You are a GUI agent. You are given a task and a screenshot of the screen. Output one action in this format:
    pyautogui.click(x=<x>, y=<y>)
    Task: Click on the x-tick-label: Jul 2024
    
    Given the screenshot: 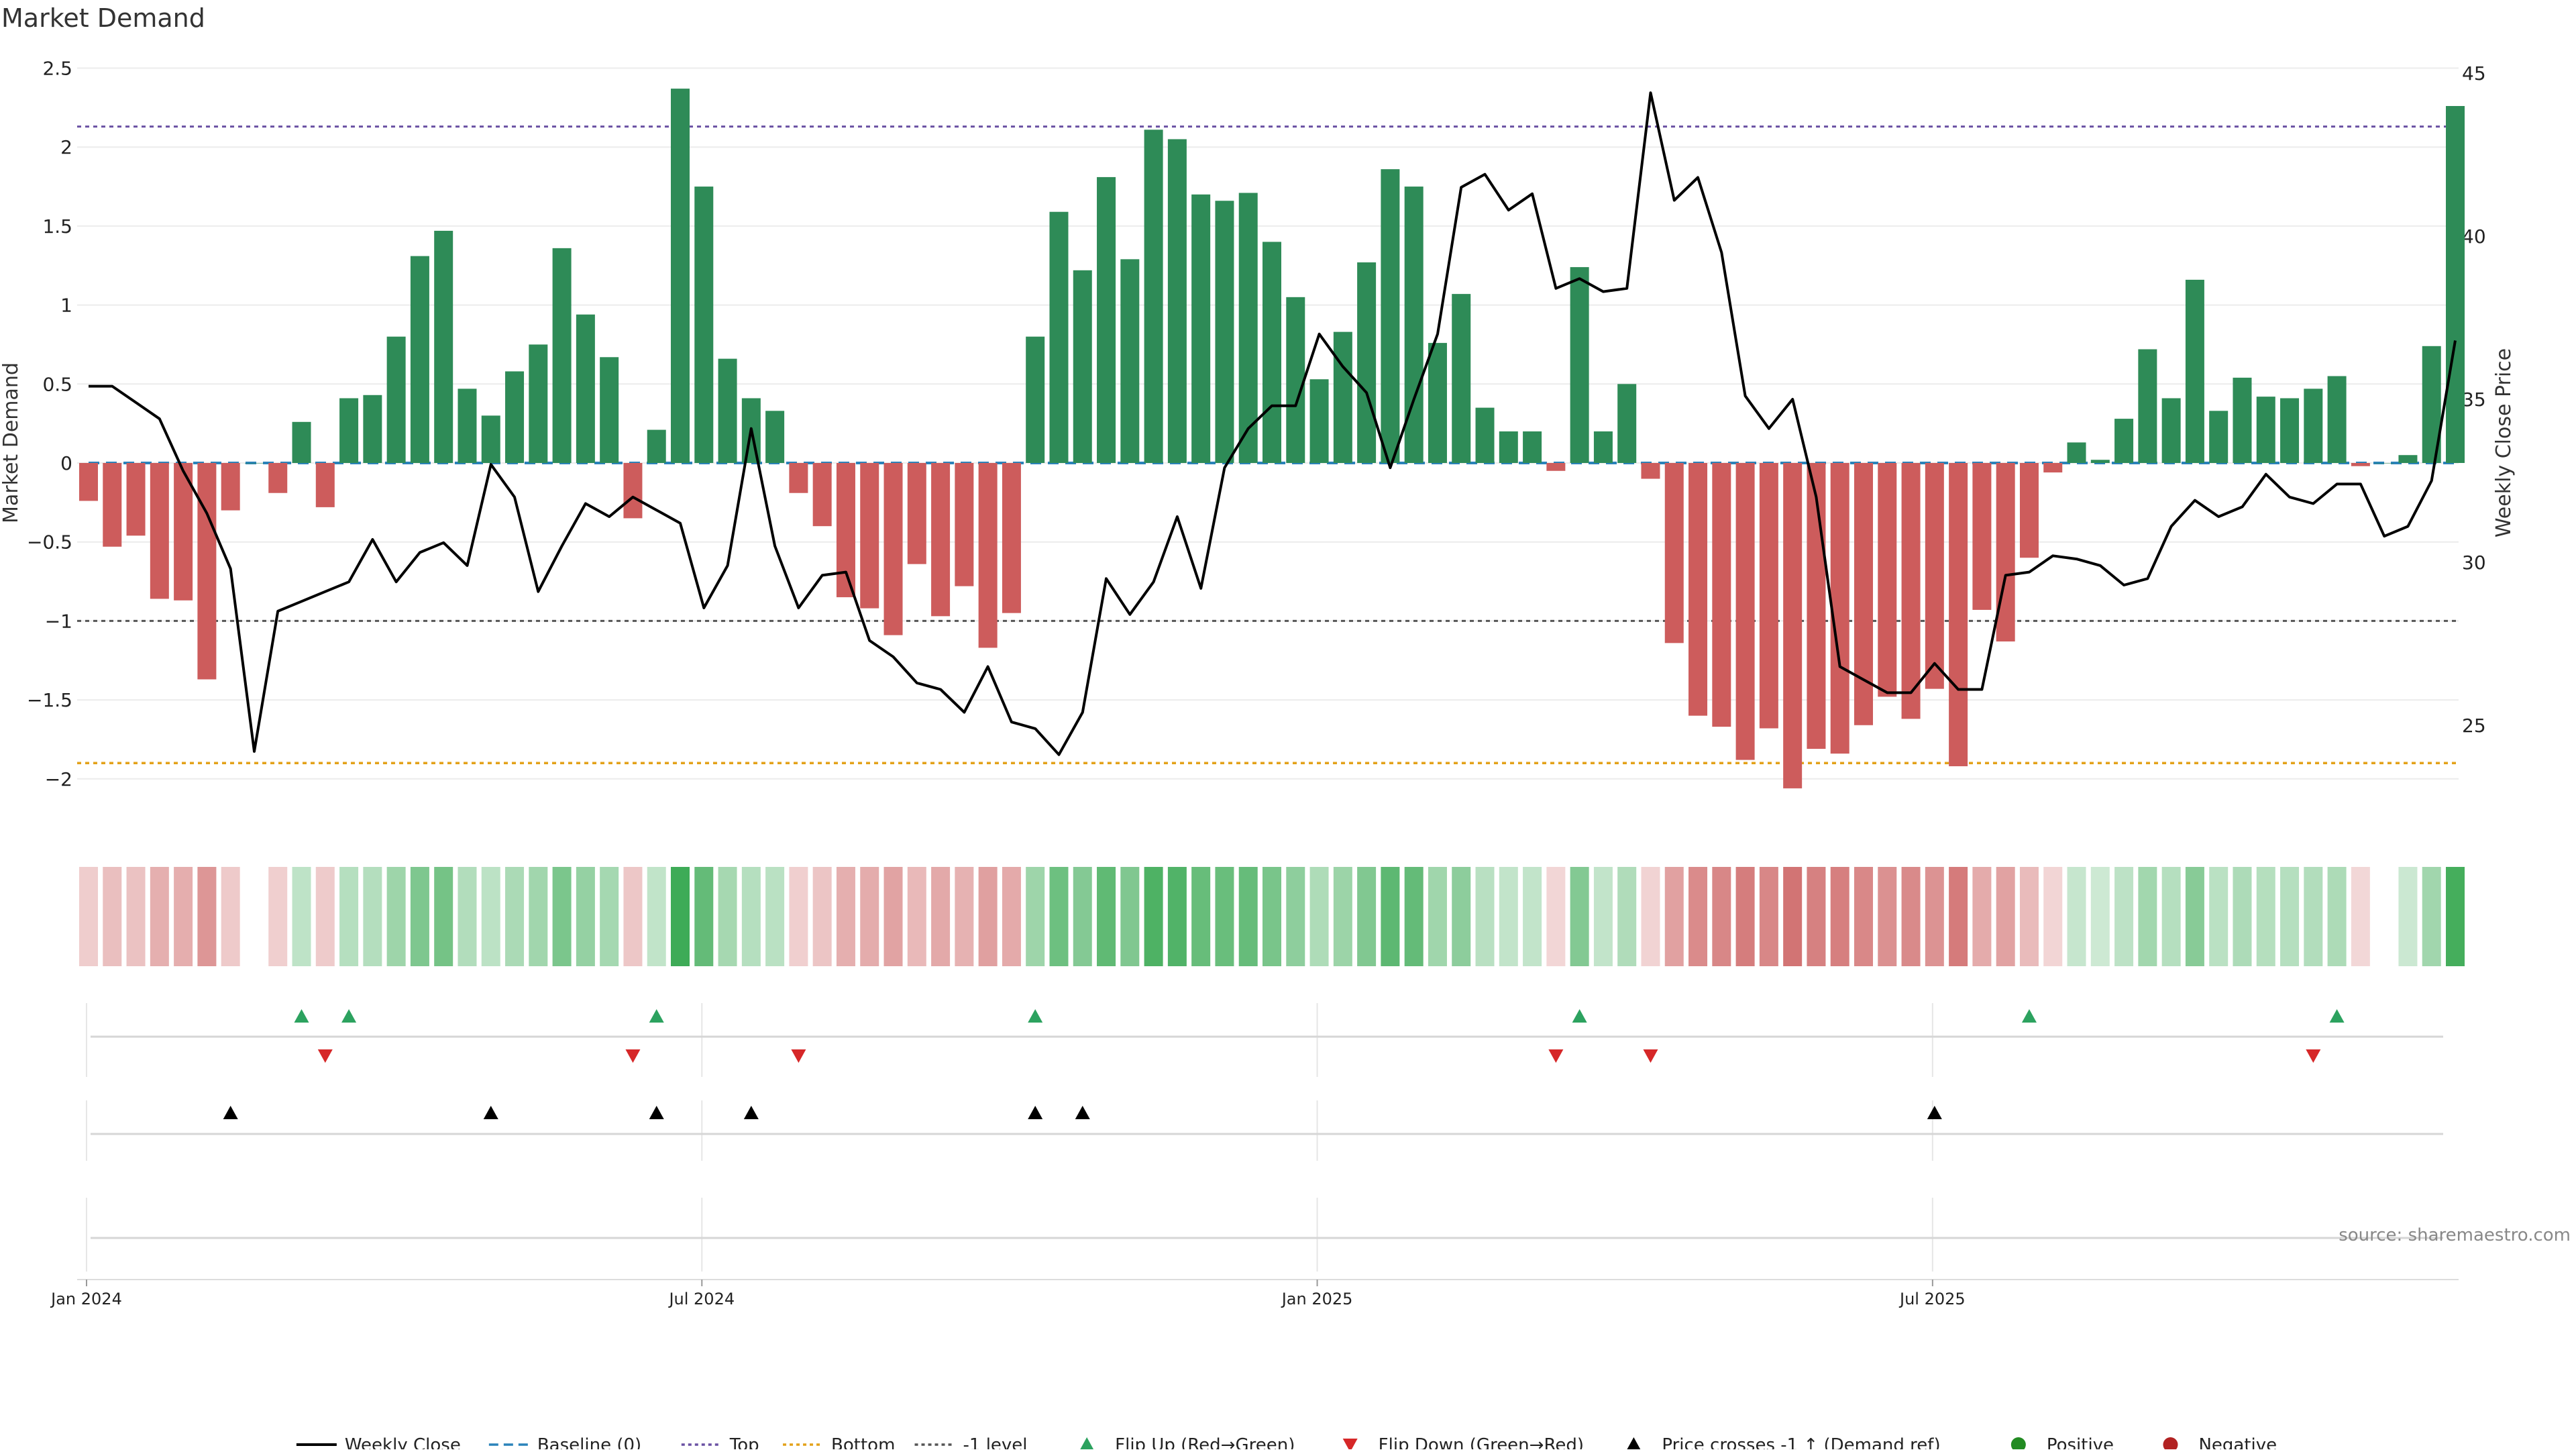 What is the action you would take?
    pyautogui.click(x=701, y=1299)
    